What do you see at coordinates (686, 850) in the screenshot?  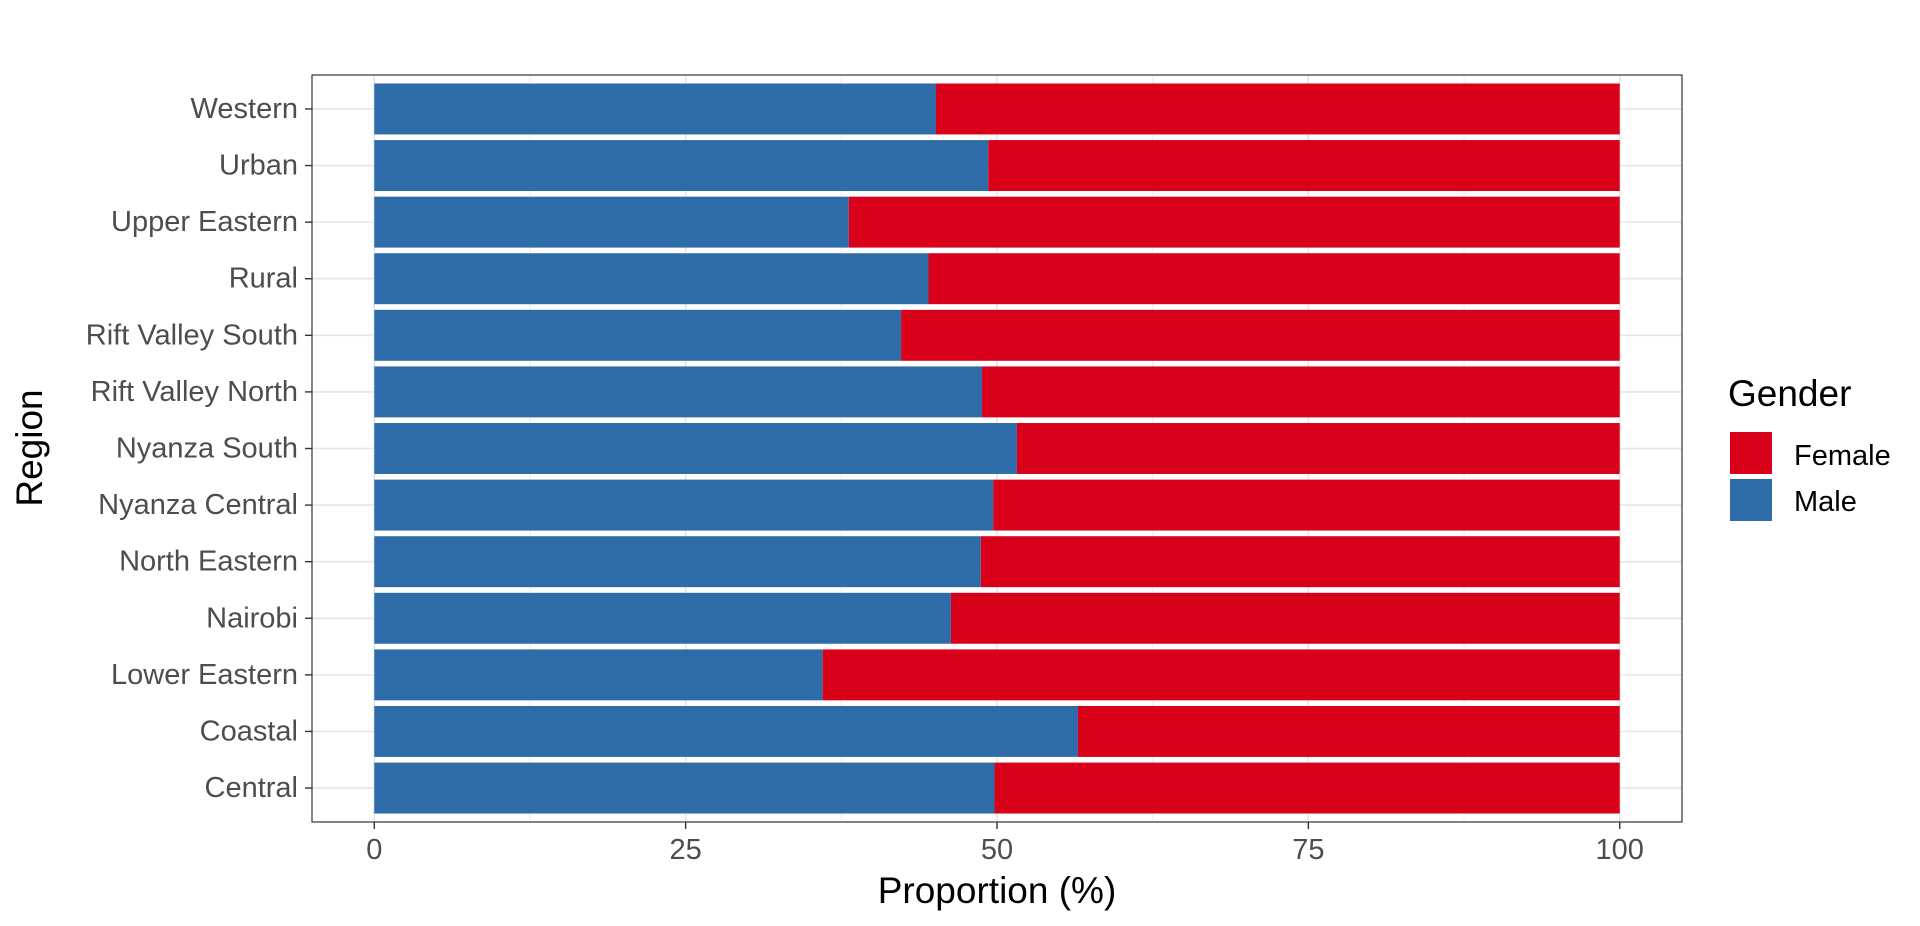 I see `x-tick-label-25: 25` at bounding box center [686, 850].